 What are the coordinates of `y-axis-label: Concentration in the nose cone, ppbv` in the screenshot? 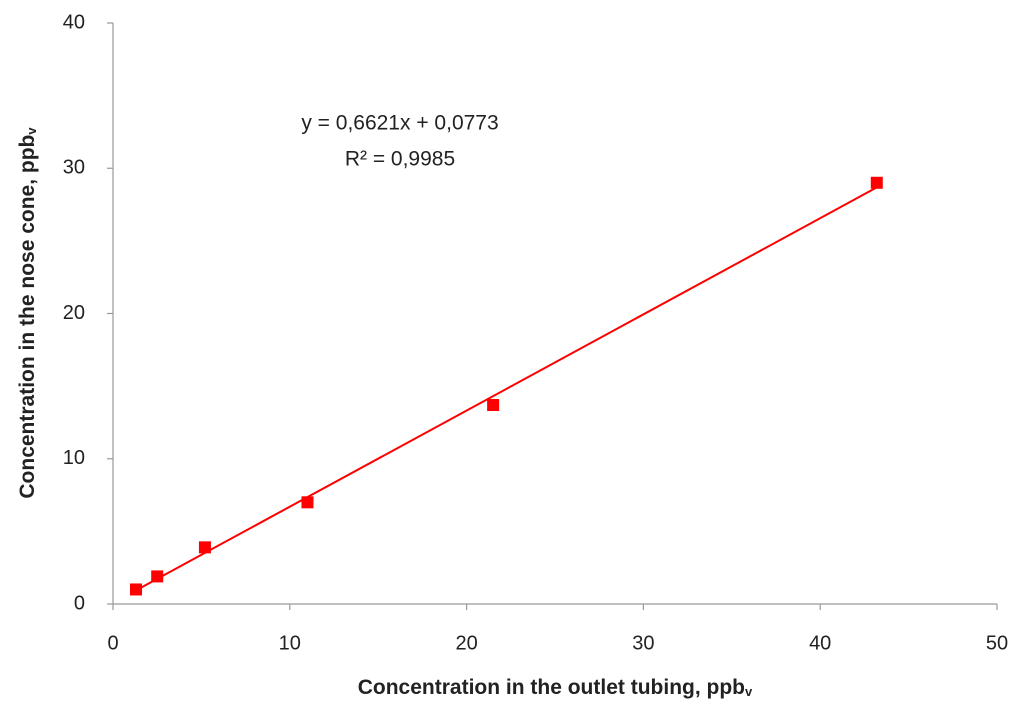 It's located at (28, 313).